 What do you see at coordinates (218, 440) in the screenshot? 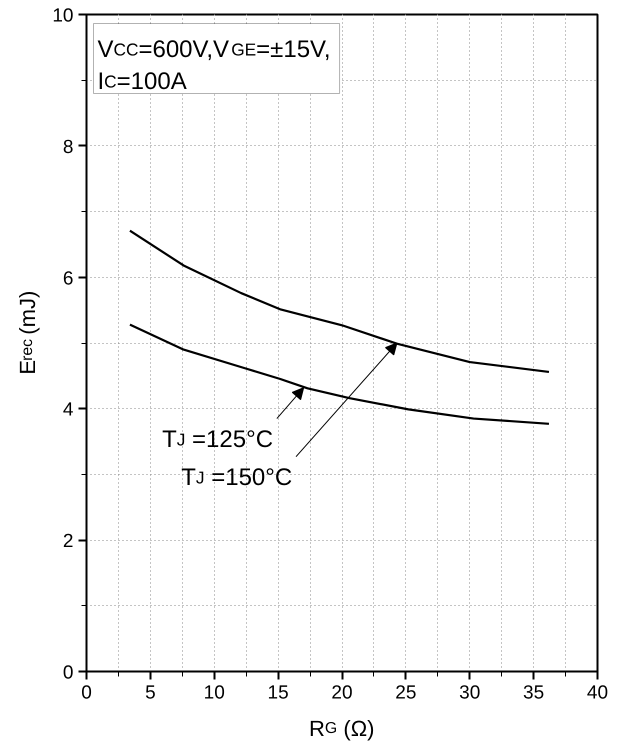
I see `annotation: TJ =125°C` at bounding box center [218, 440].